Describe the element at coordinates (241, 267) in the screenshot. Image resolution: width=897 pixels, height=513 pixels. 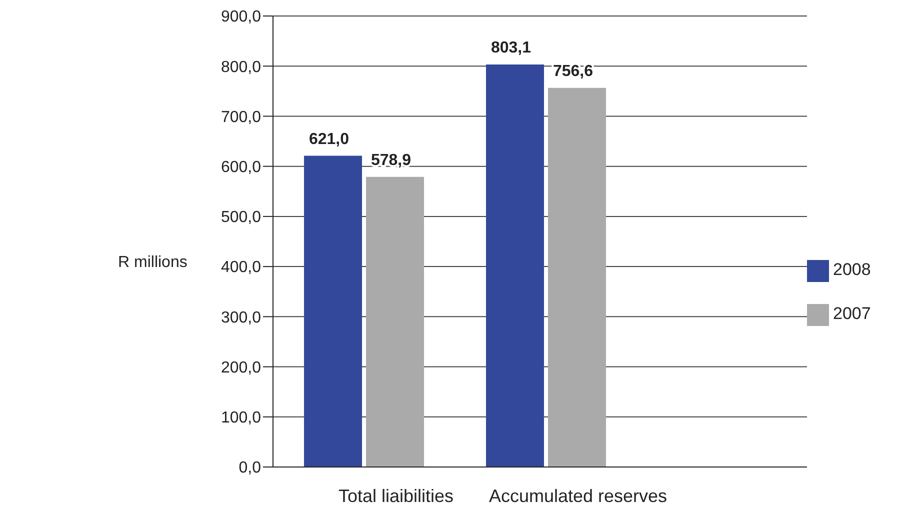
I see `y-tick-label: 400,0` at that location.